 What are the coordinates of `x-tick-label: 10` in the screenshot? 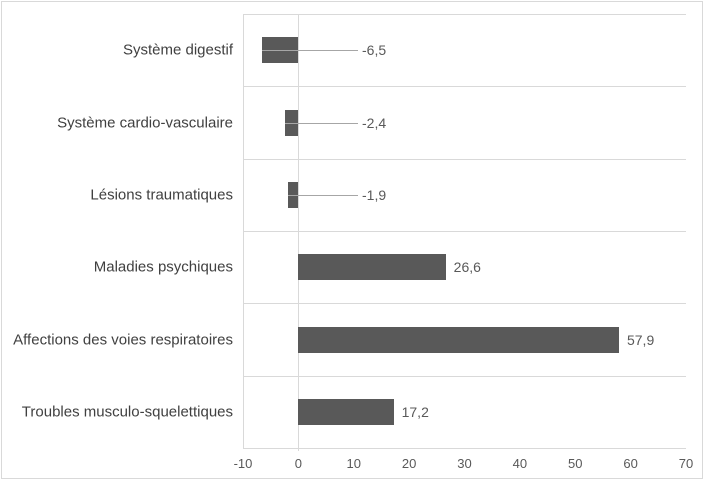 It's located at (353, 463).